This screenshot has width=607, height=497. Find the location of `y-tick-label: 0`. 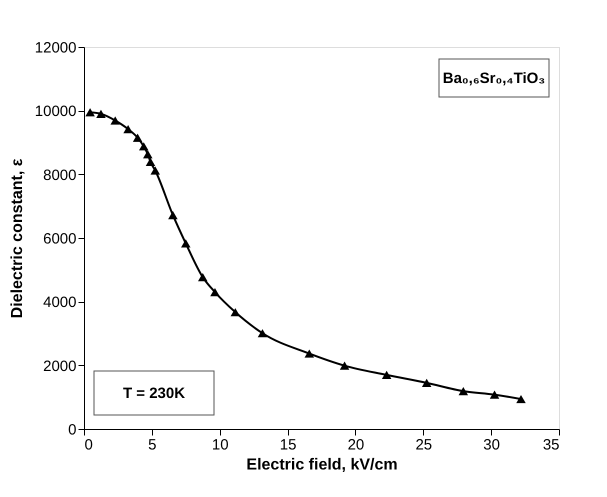

y-tick-label: 0 is located at coordinates (72, 430).